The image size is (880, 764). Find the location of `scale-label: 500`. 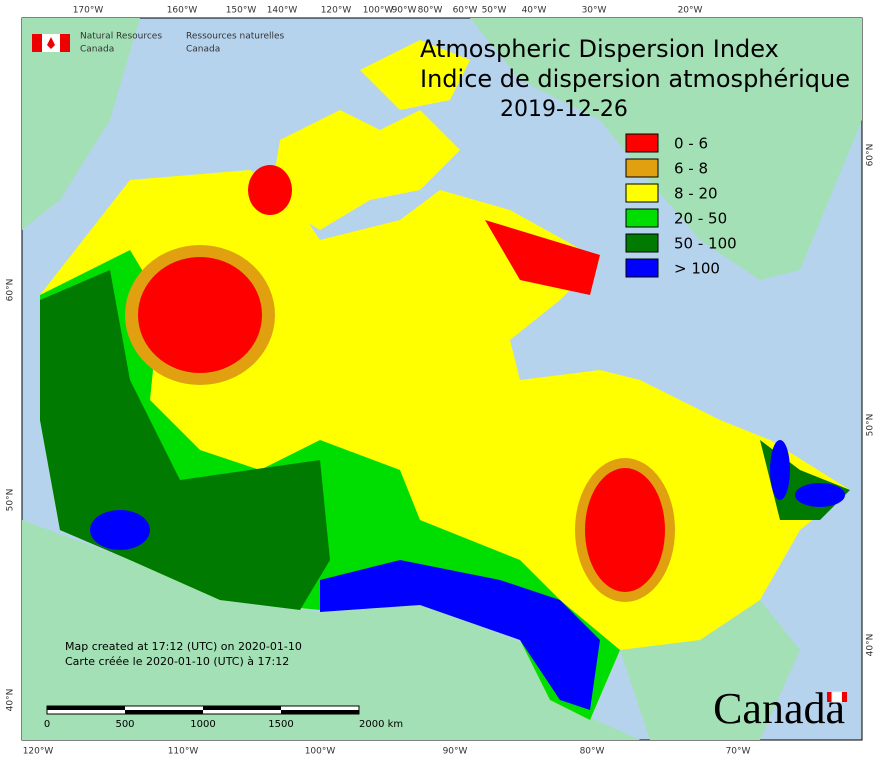

scale-label: 500 is located at coordinates (124, 724).